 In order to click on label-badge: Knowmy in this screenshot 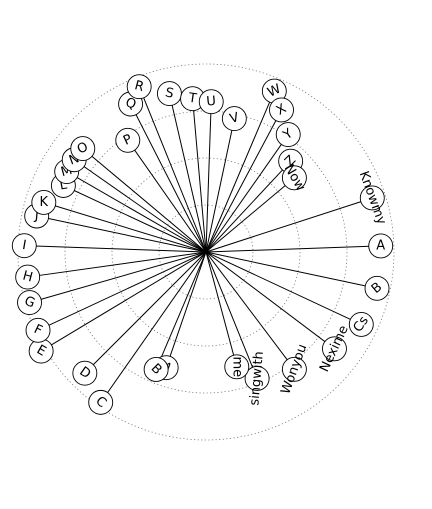, I will do `click(372, 198)`.